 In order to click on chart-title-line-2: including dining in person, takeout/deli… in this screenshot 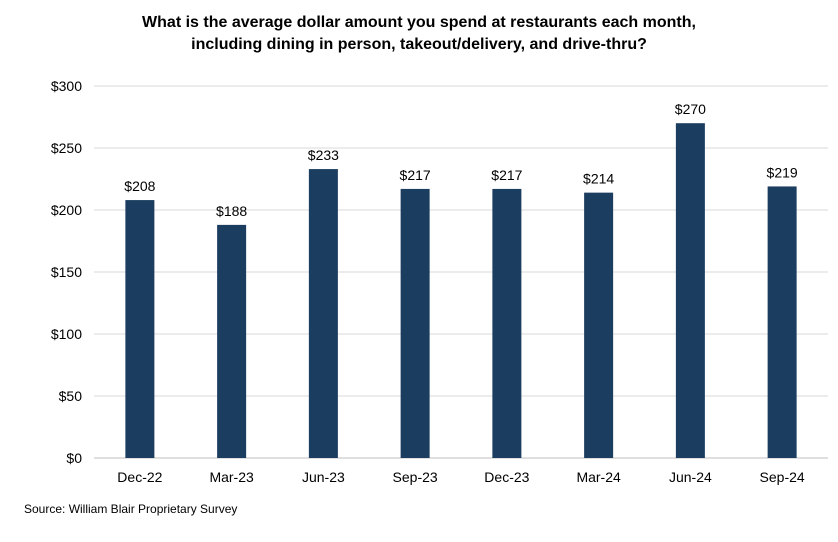, I will do `click(419, 44)`.